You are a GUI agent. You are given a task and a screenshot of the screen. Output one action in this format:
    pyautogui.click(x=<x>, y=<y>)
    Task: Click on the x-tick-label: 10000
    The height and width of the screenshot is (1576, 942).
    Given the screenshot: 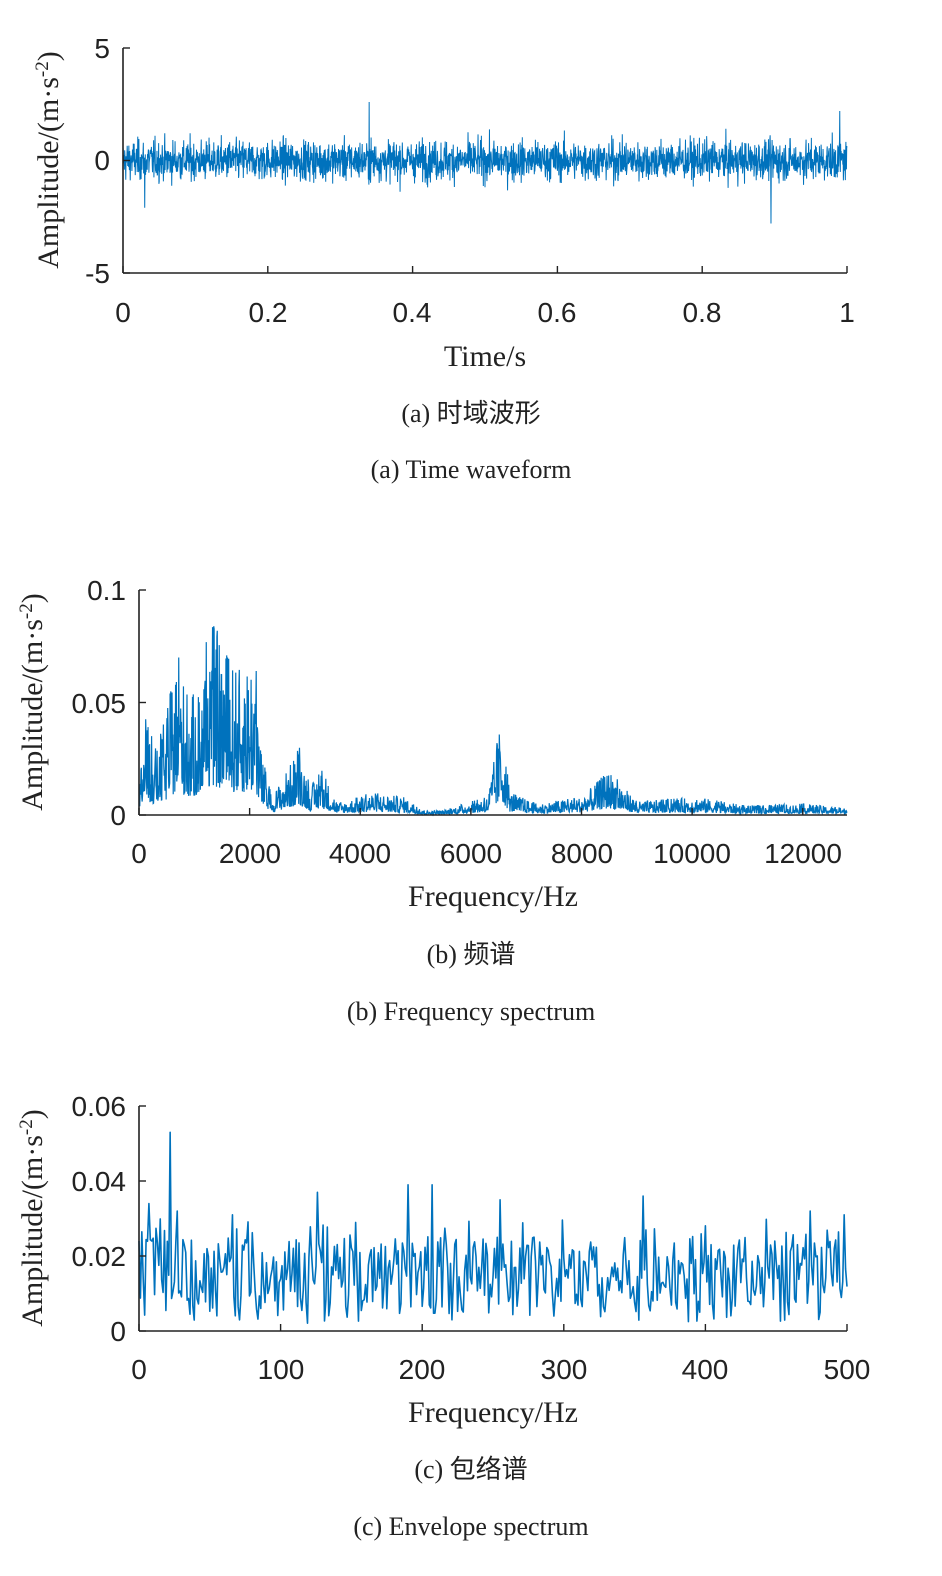 What is the action you would take?
    pyautogui.click(x=692, y=853)
    